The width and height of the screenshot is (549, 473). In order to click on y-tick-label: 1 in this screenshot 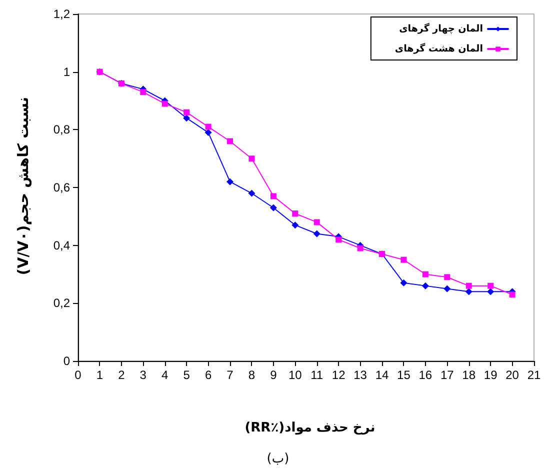, I will do `click(66, 71)`.